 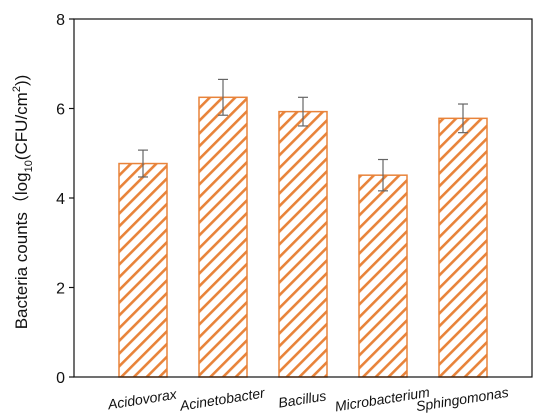 What do you see at coordinates (303, 244) in the screenshot?
I see `bar-bacillus` at bounding box center [303, 244].